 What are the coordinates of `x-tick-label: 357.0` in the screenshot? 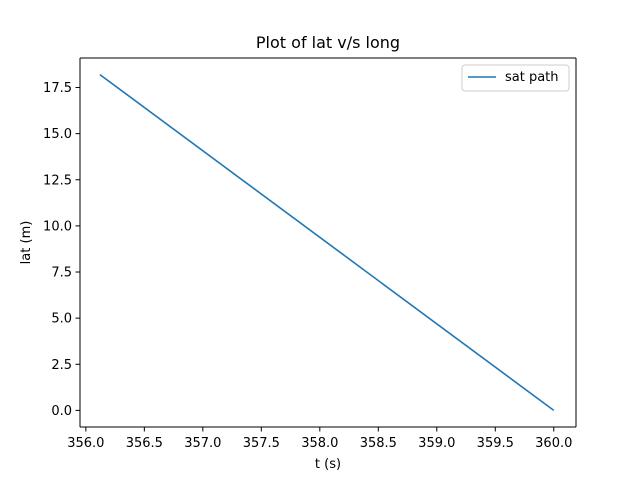 It's located at (202, 443).